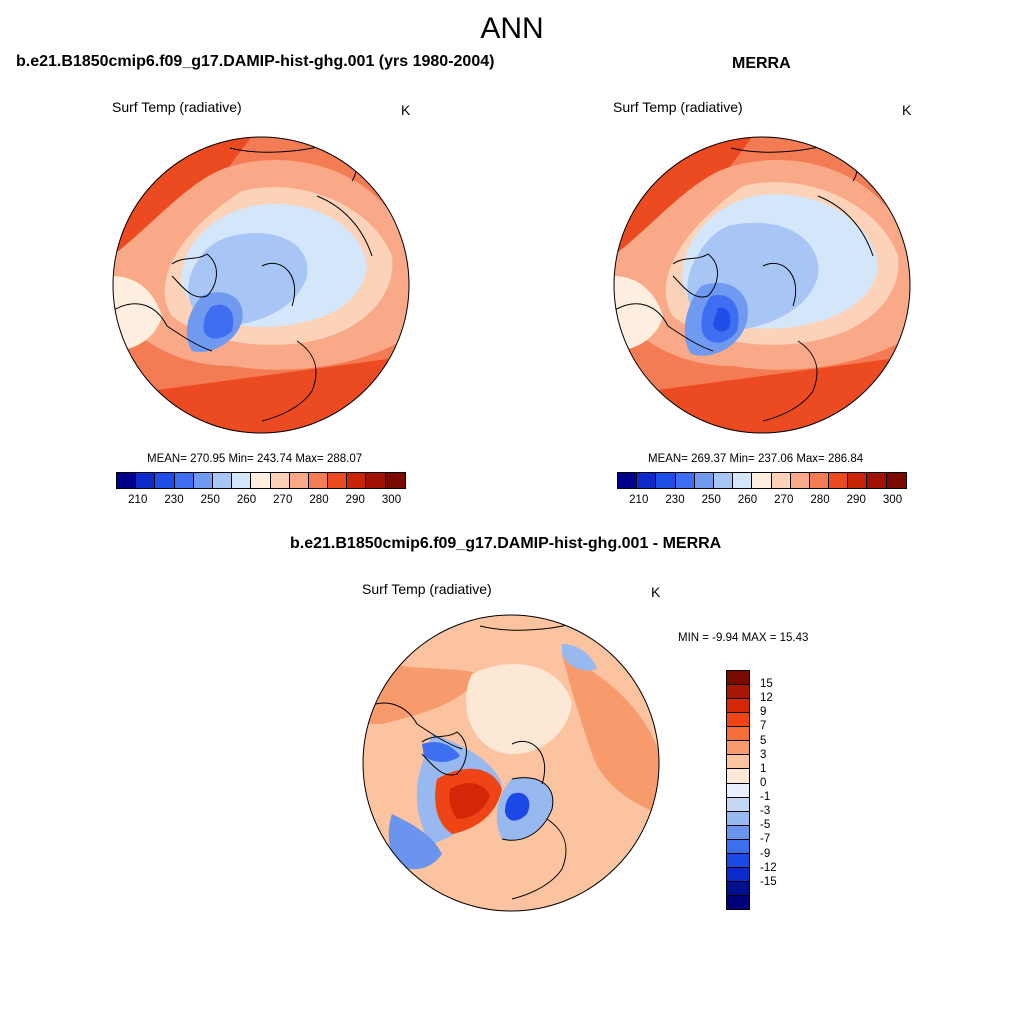 This screenshot has width=1024, height=1024. I want to click on model-polar-map, so click(261, 285).